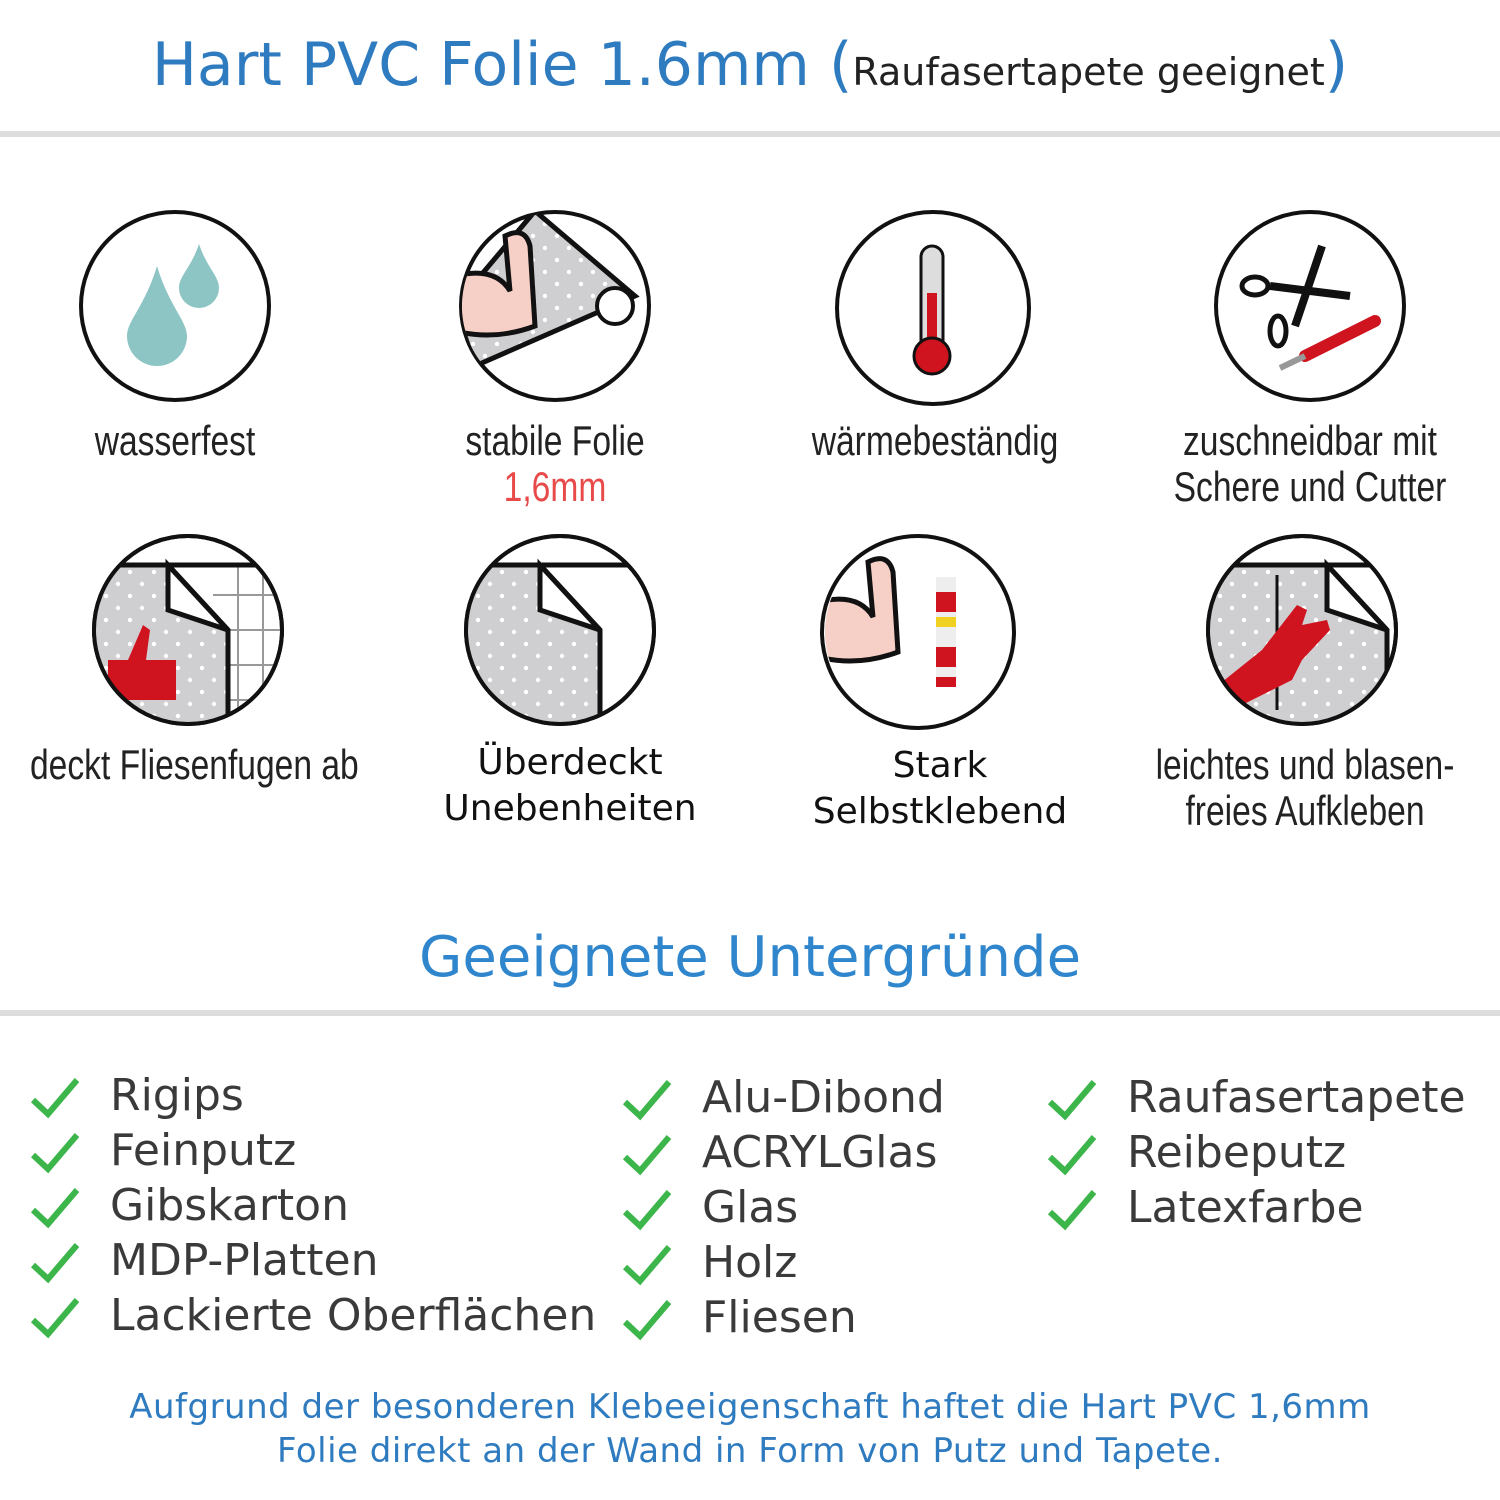 The width and height of the screenshot is (1500, 1500). I want to click on surface-item: Alu-Dibond, so click(783, 1097).